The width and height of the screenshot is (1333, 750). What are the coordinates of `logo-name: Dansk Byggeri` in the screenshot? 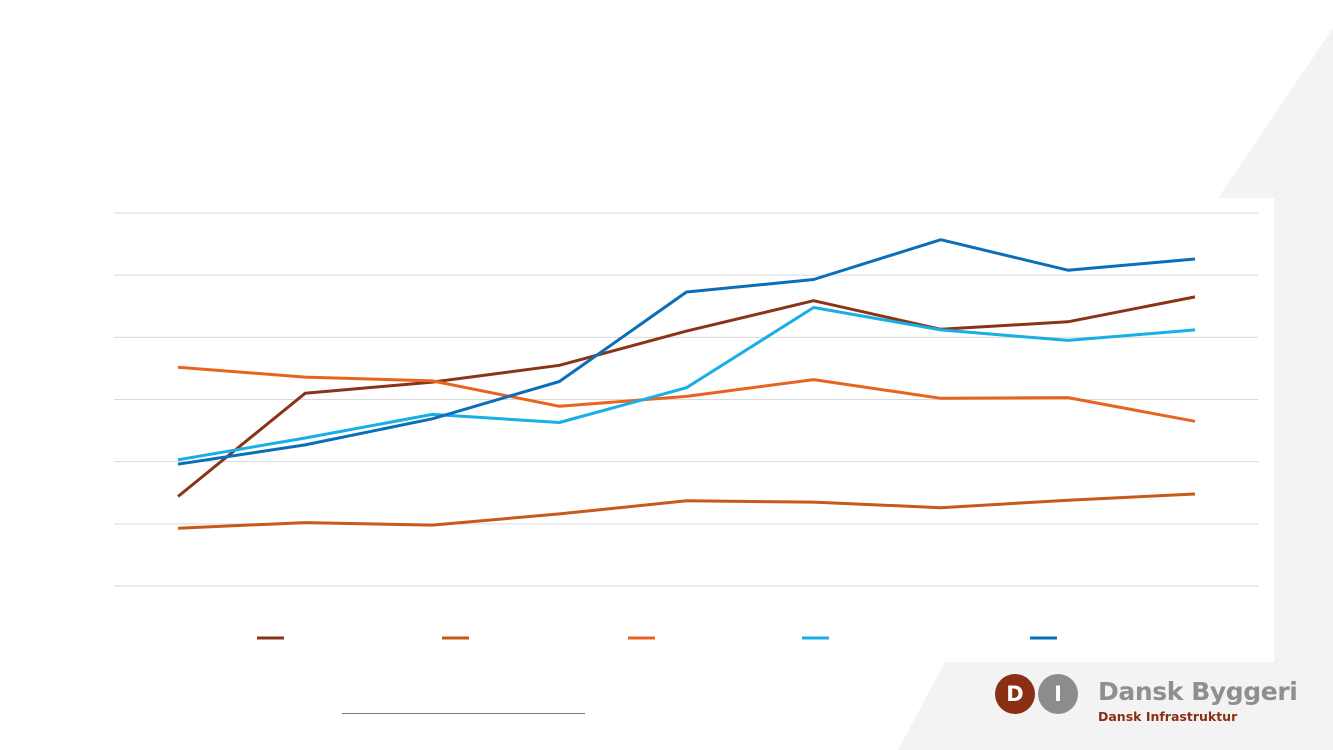 It's located at (1198, 691).